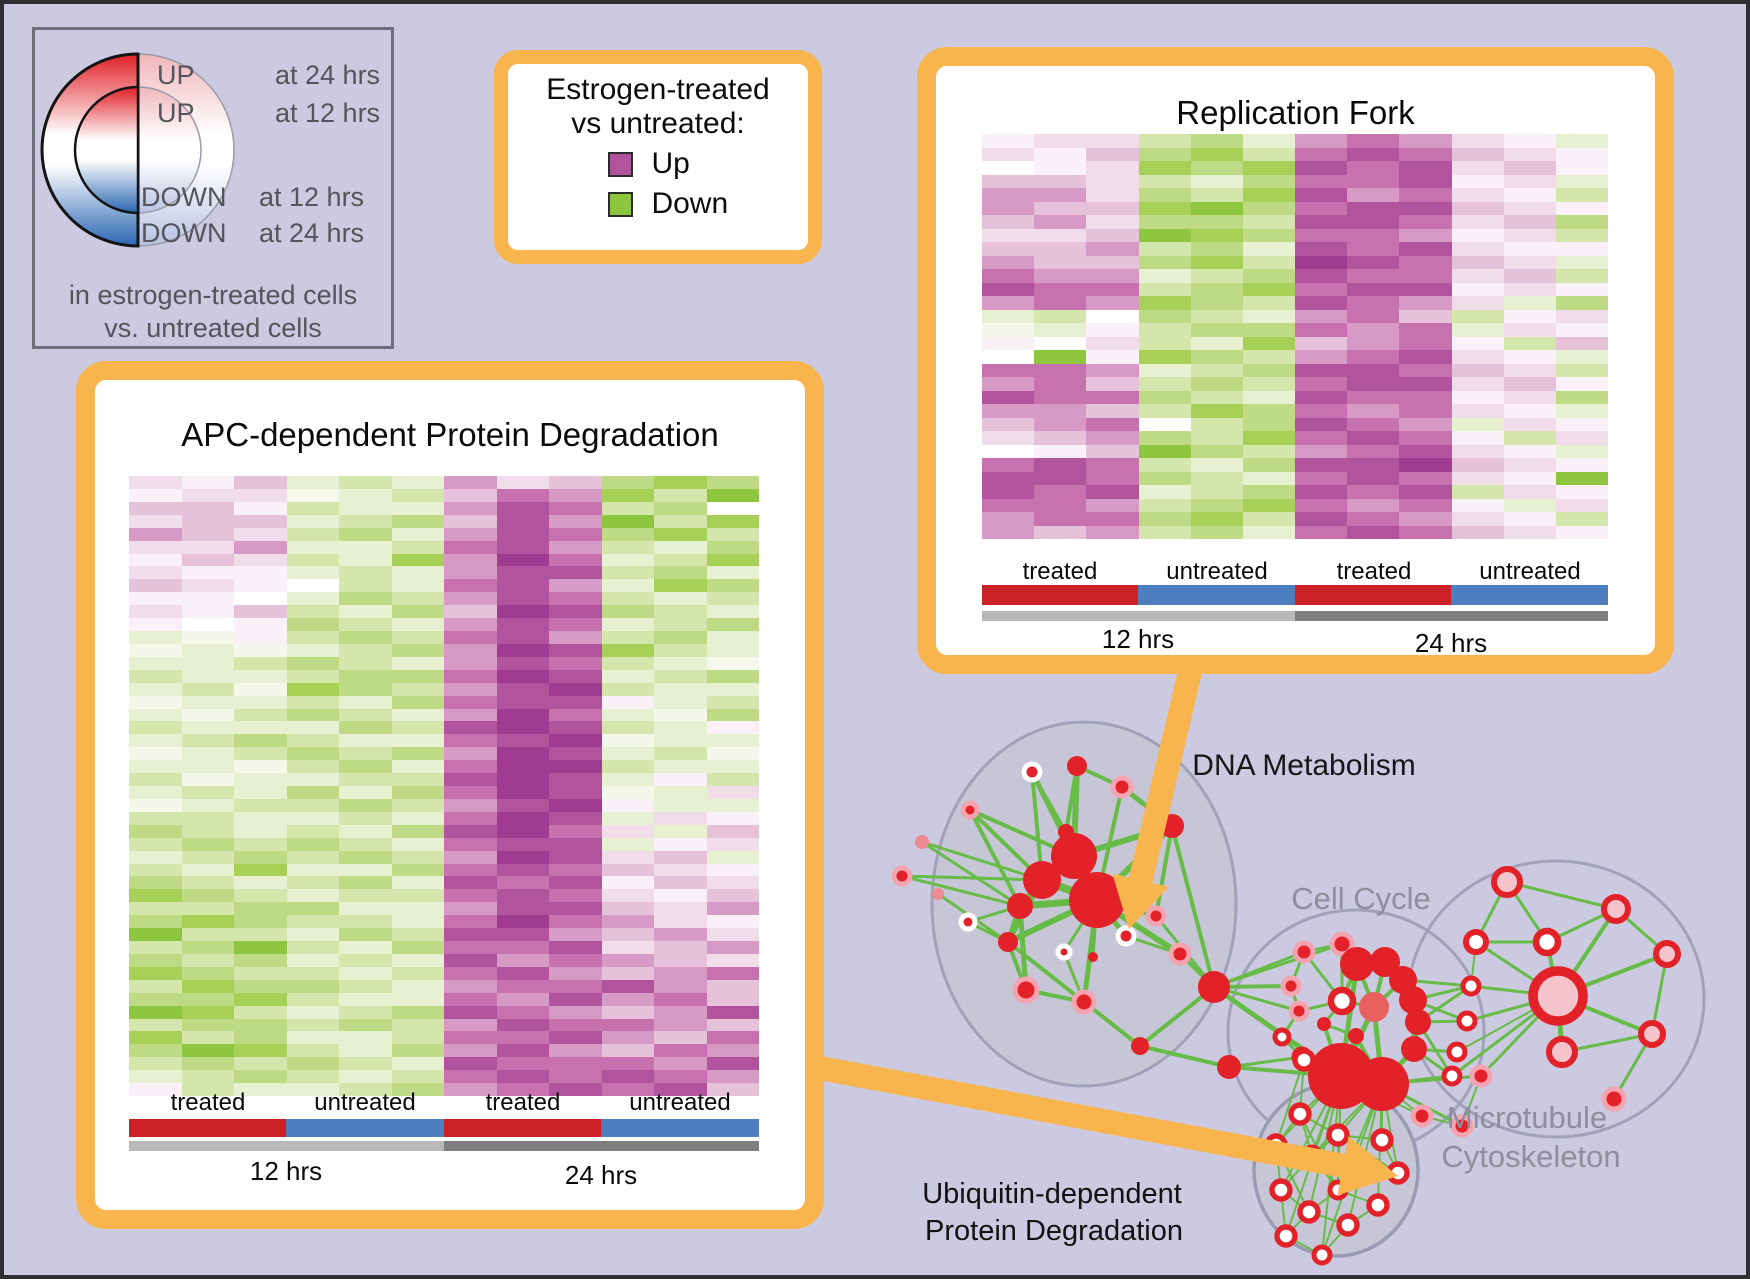 Image resolution: width=1750 pixels, height=1279 pixels. I want to click on circle-legend-footer-2: vs. untreated cells, so click(213, 328).